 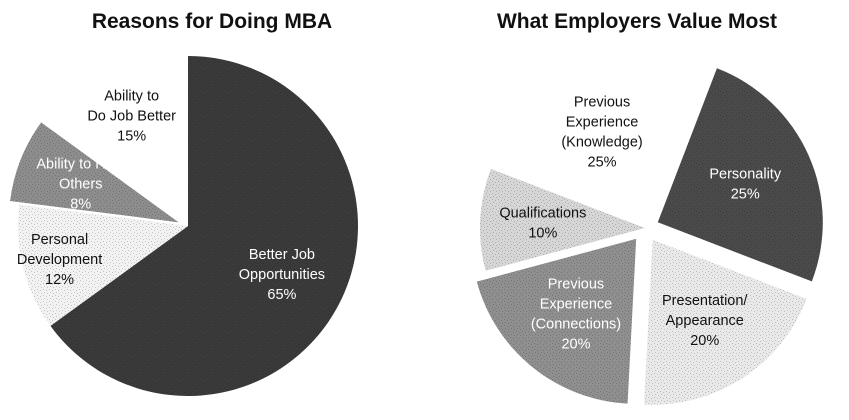 What do you see at coordinates (745, 184) in the screenshot?
I see `pie-label-personality: Personality 25%` at bounding box center [745, 184].